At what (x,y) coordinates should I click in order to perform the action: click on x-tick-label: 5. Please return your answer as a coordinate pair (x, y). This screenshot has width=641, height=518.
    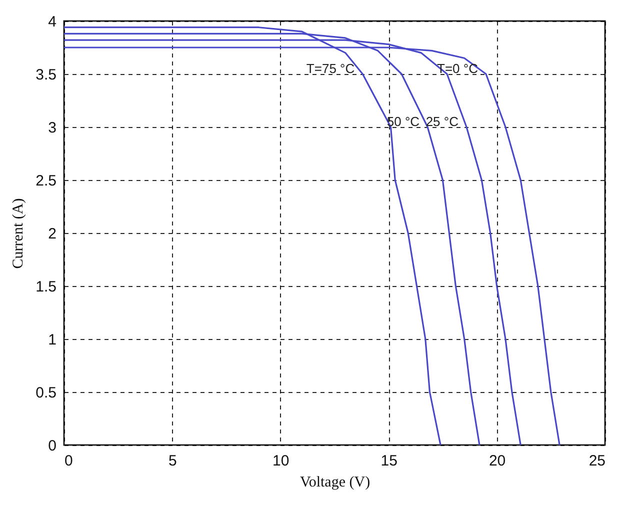
    Looking at the image, I should click on (172, 461).